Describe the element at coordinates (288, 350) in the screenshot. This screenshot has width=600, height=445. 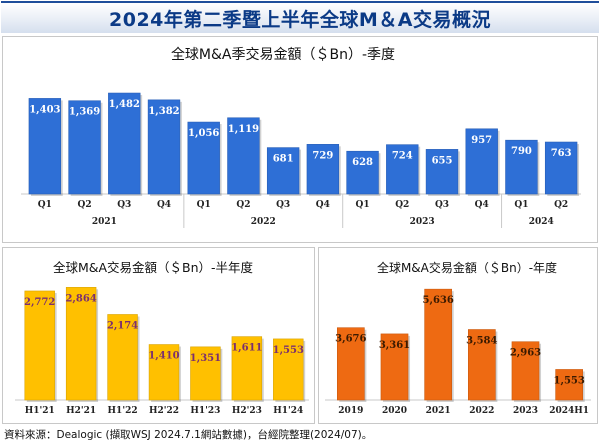
I see `half-data-label: 1,553` at that location.